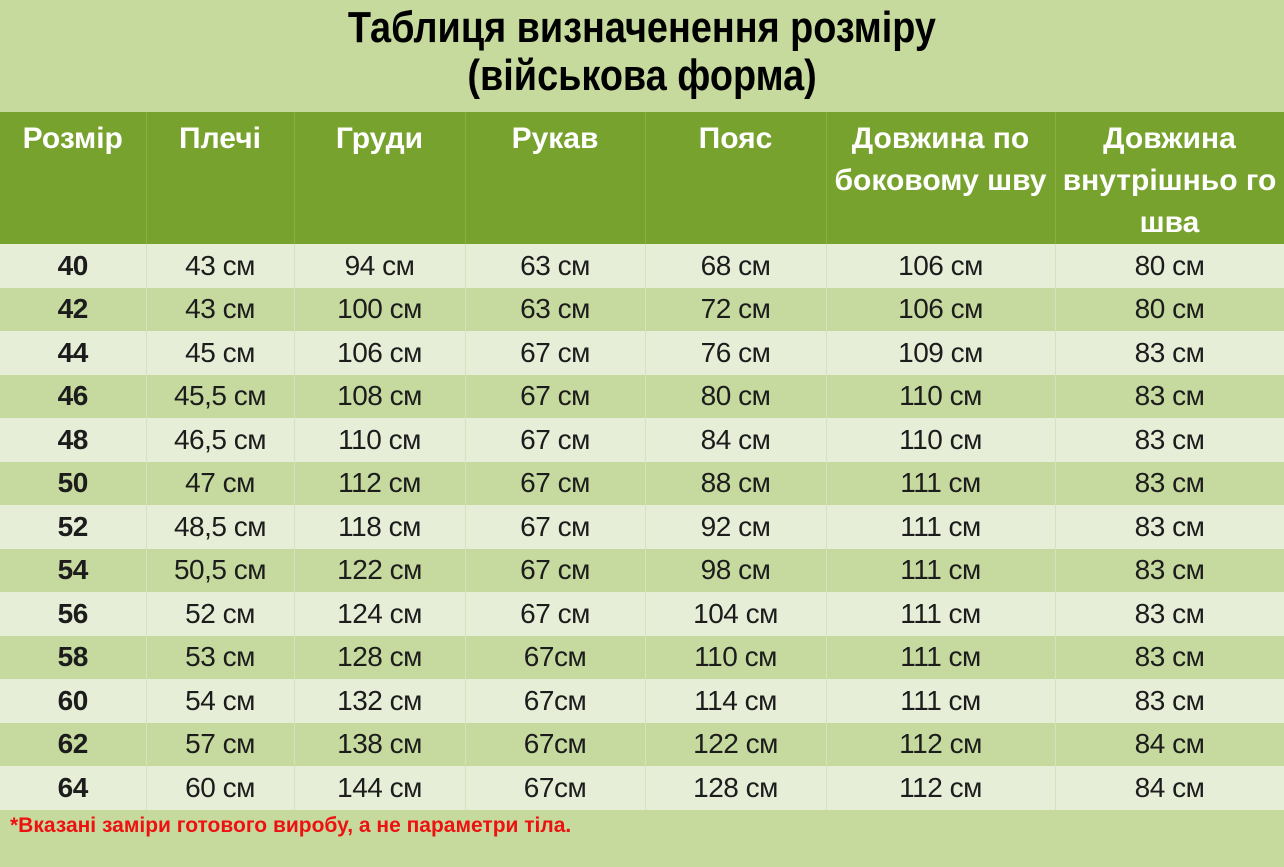  I want to click on measurement-cell: 60 см, so click(220, 788).